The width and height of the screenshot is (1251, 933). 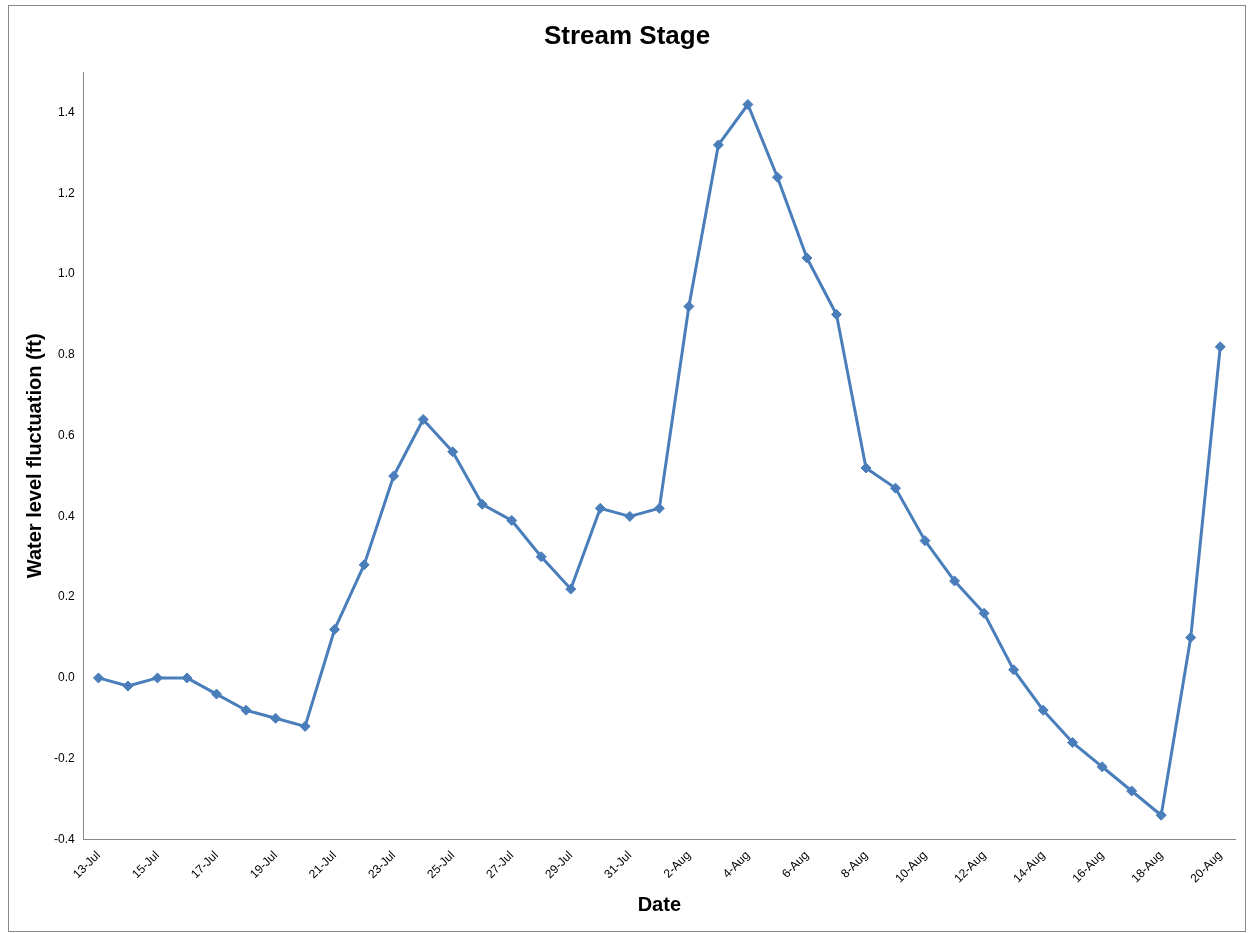 I want to click on y-tick-label: 0.0, so click(x=66, y=677).